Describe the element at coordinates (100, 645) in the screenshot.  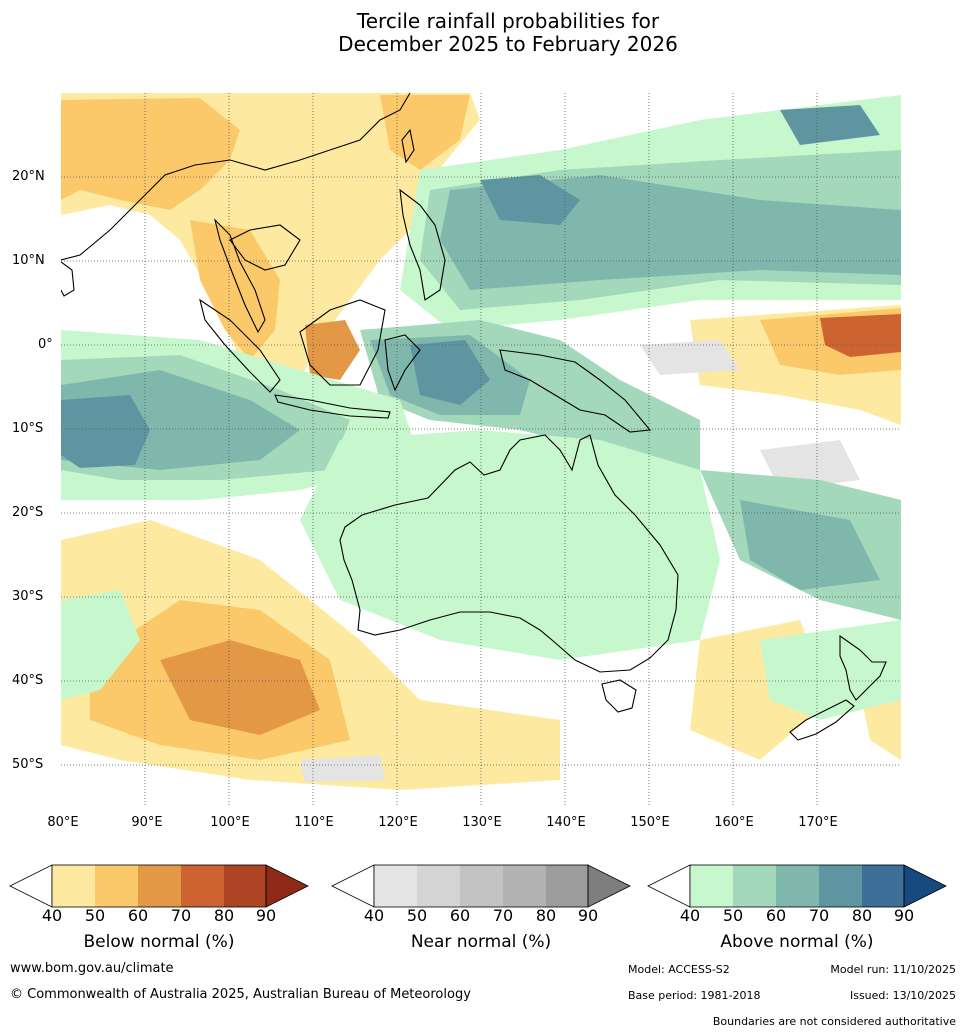
I see `above-region-southern-green` at that location.